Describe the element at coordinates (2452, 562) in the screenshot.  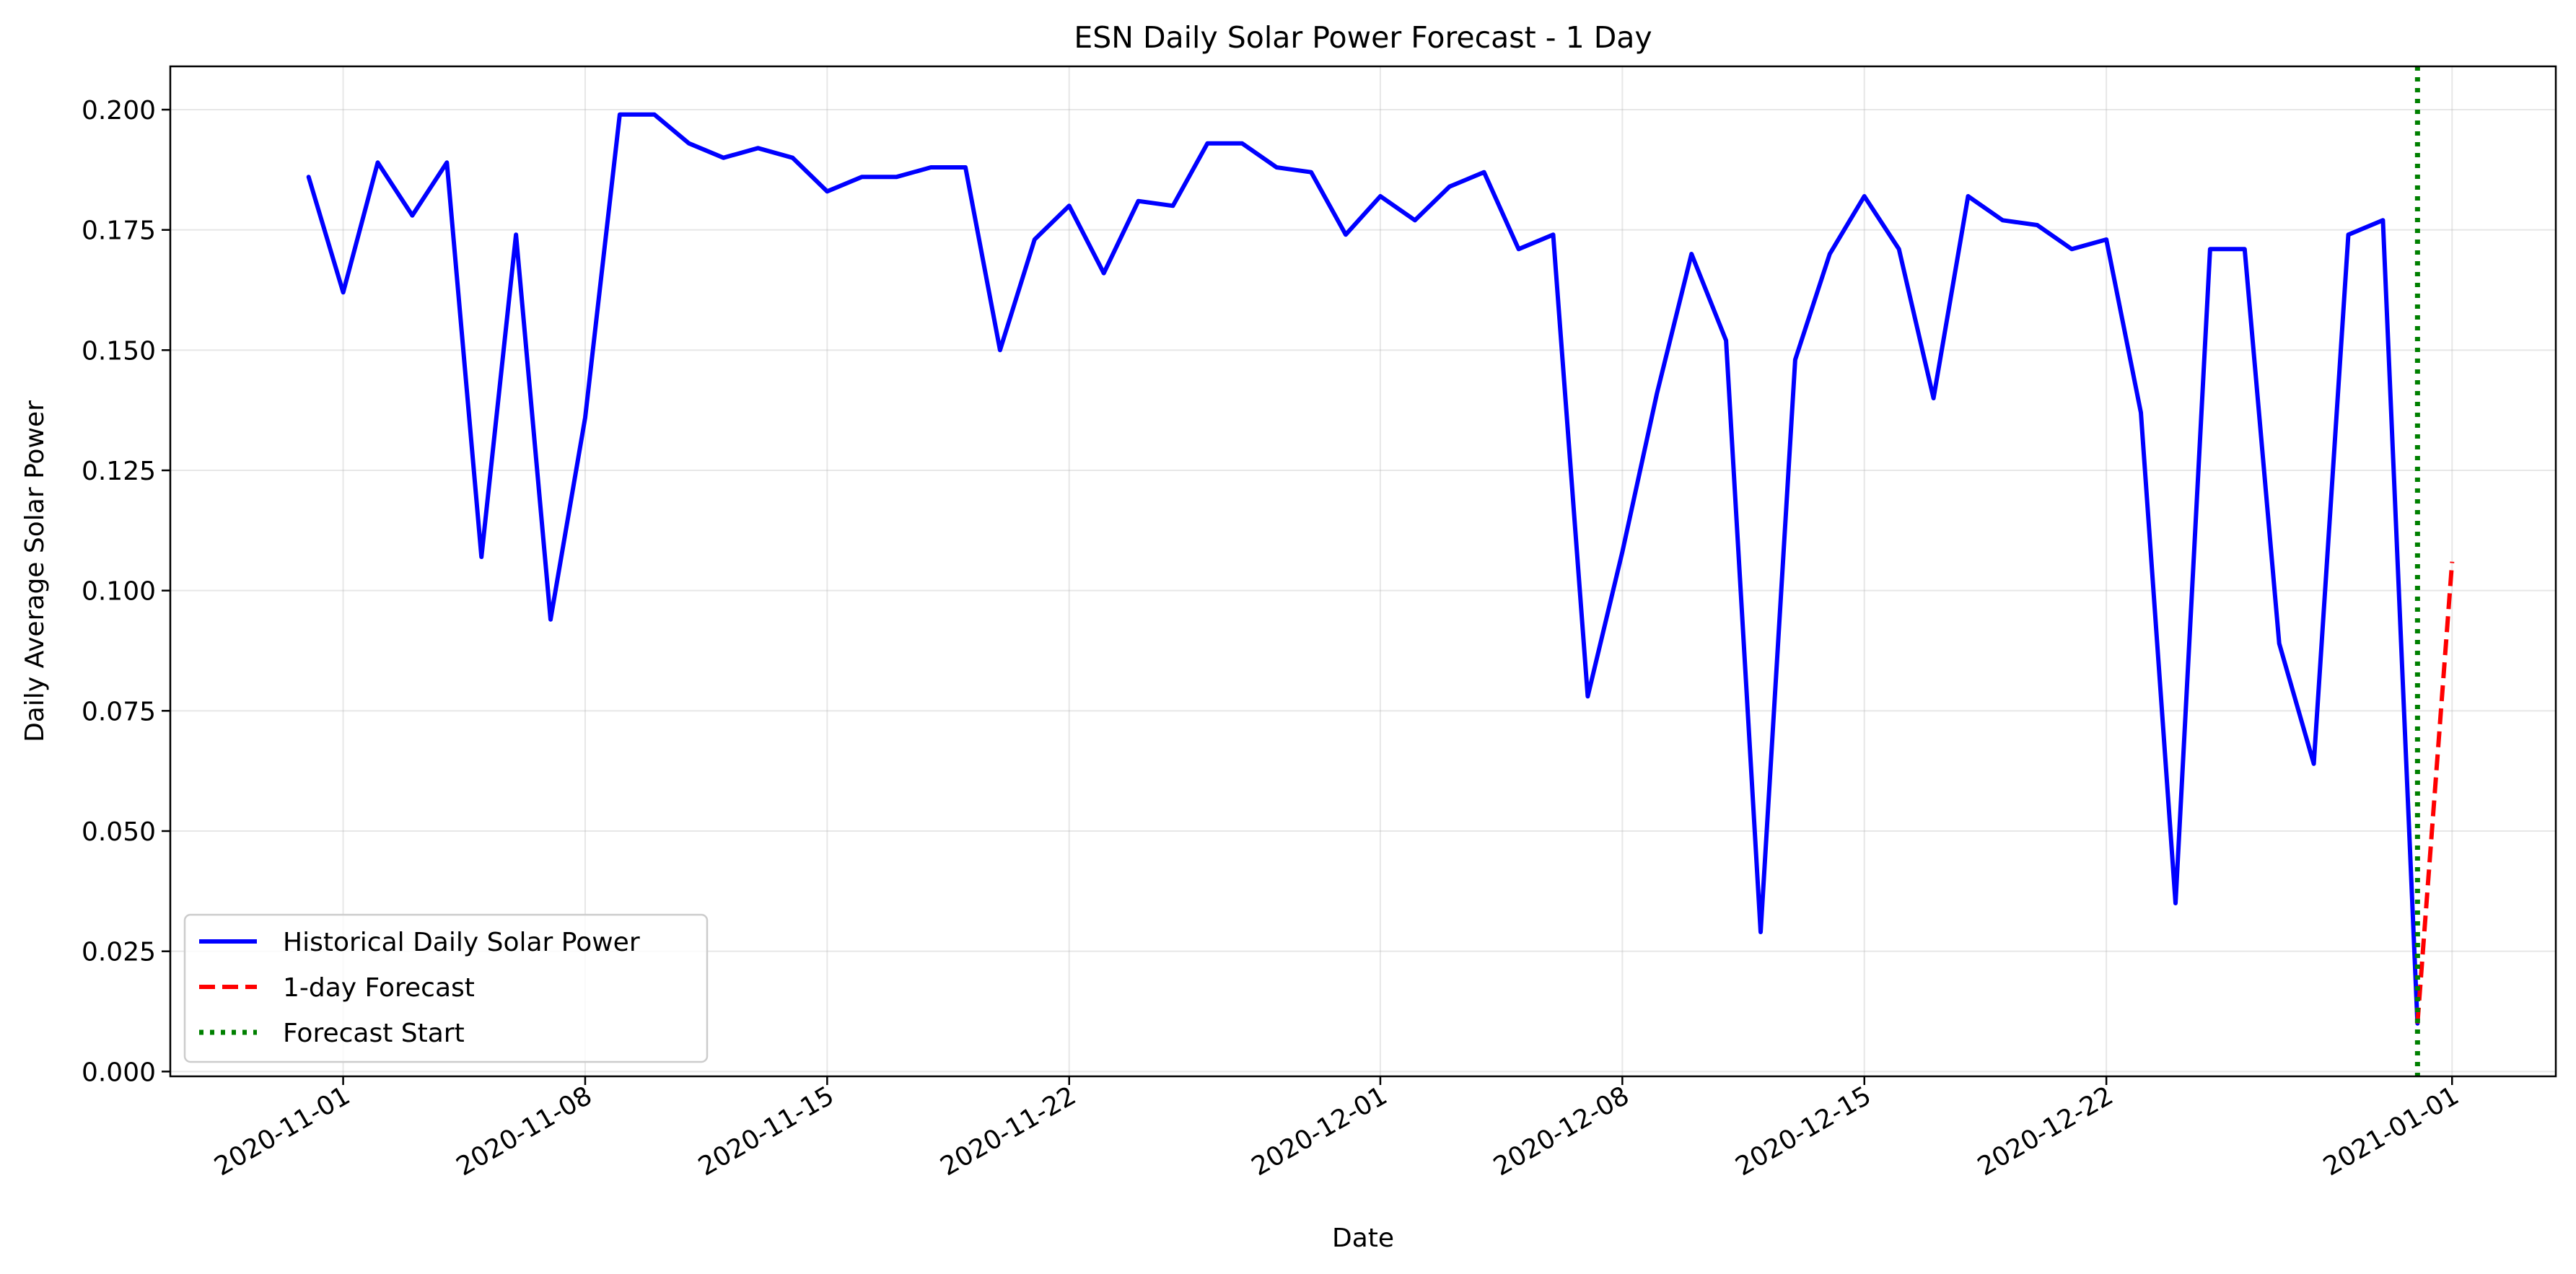
I see `forecast-data-point` at that location.